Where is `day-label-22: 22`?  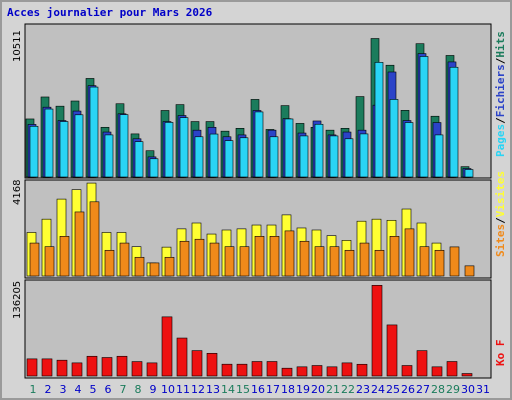 day-label-22: 22 is located at coordinates (348, 389).